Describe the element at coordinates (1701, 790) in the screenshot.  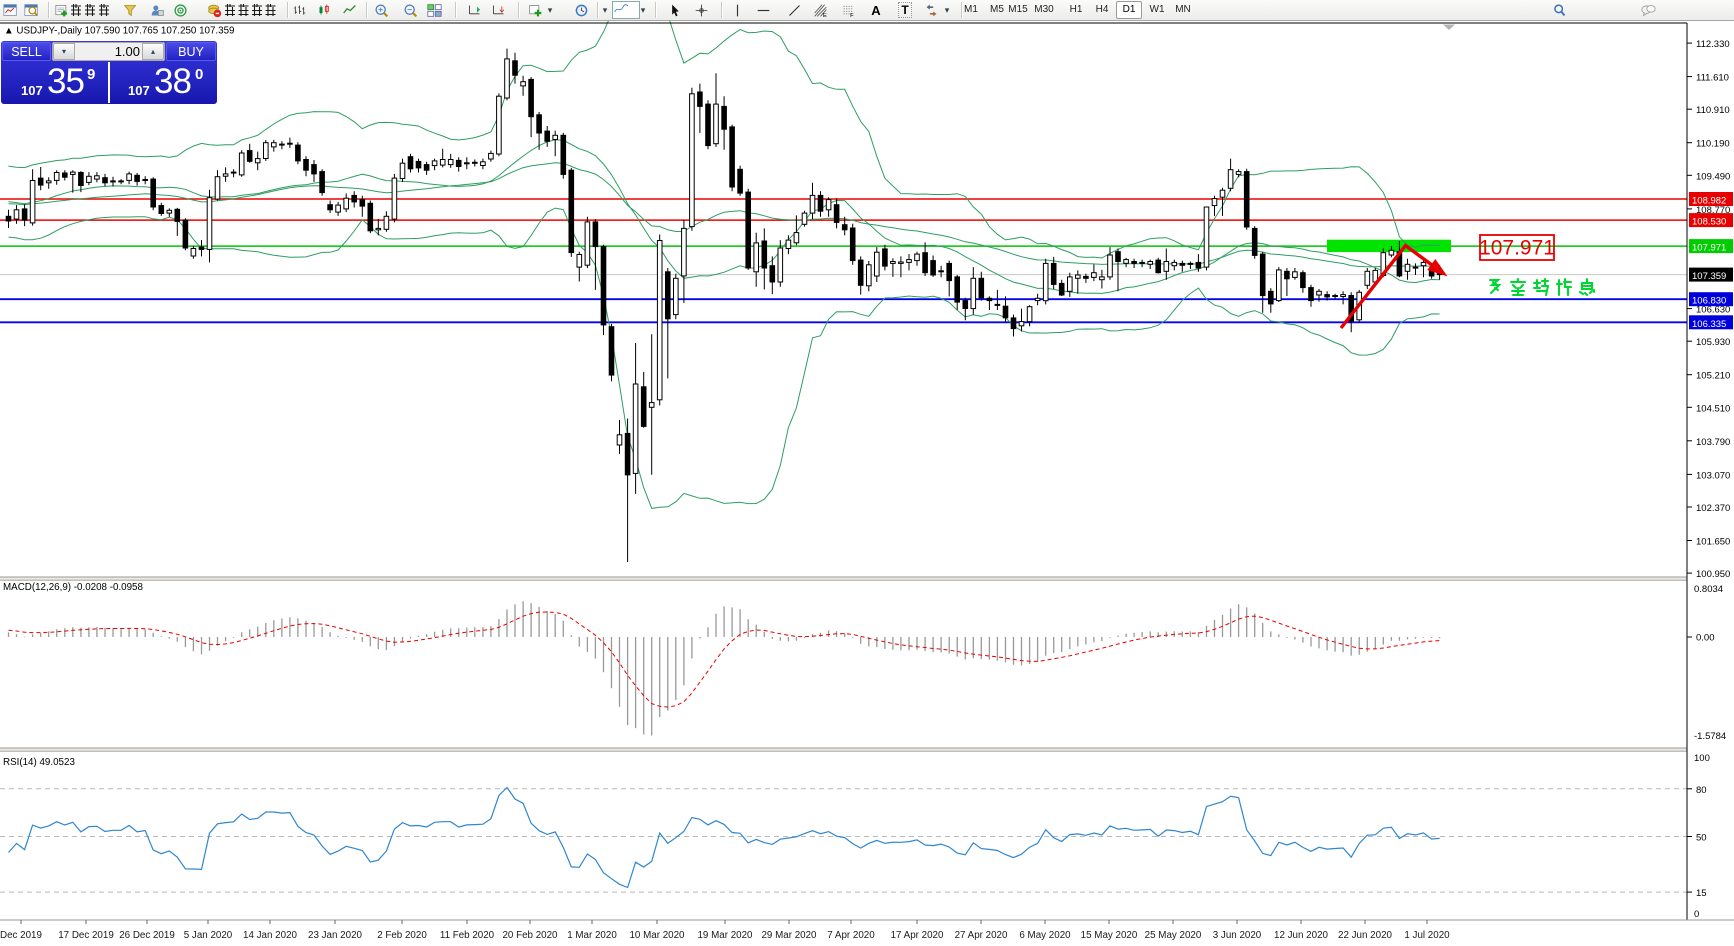
I see `svg-text: 80` at that location.